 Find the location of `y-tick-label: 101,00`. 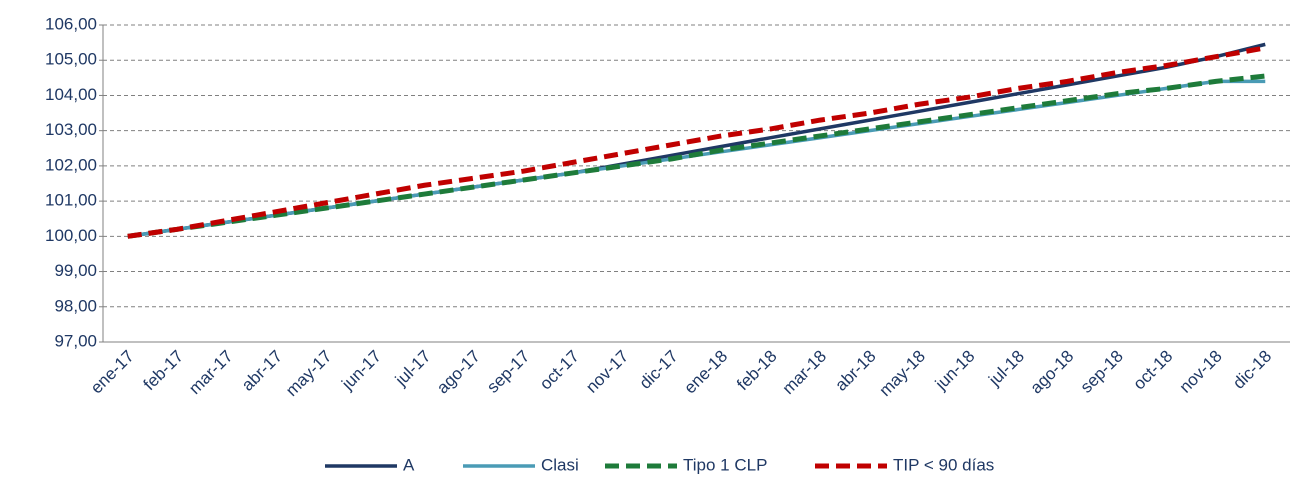

y-tick-label: 101,00 is located at coordinates (71, 200).